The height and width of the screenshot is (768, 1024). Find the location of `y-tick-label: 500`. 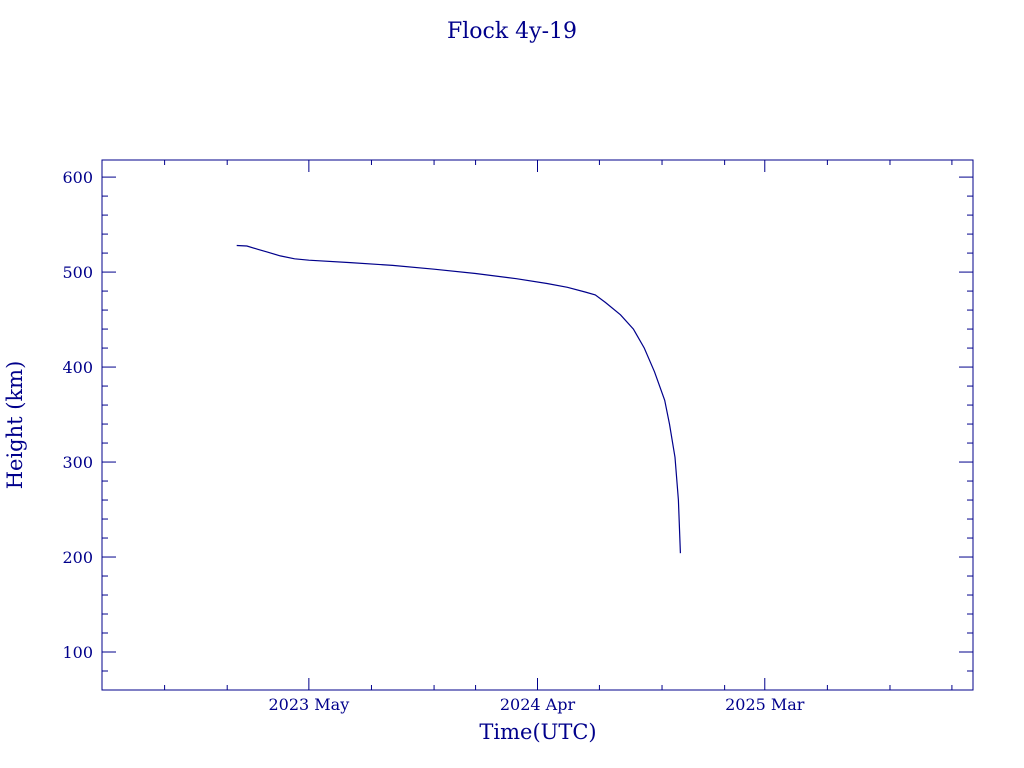

y-tick-label: 500 is located at coordinates (77, 272).